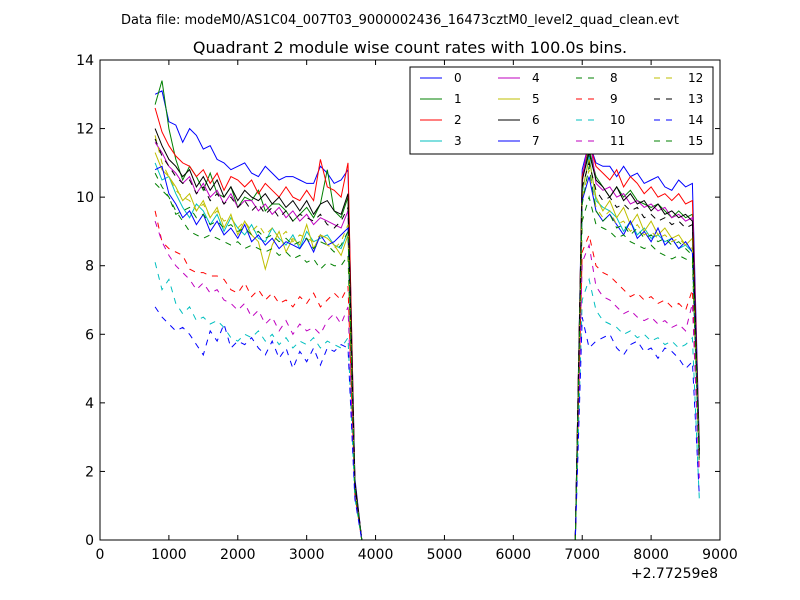 The height and width of the screenshot is (600, 800). Describe the element at coordinates (561, 110) in the screenshot. I see `legend-box` at that location.